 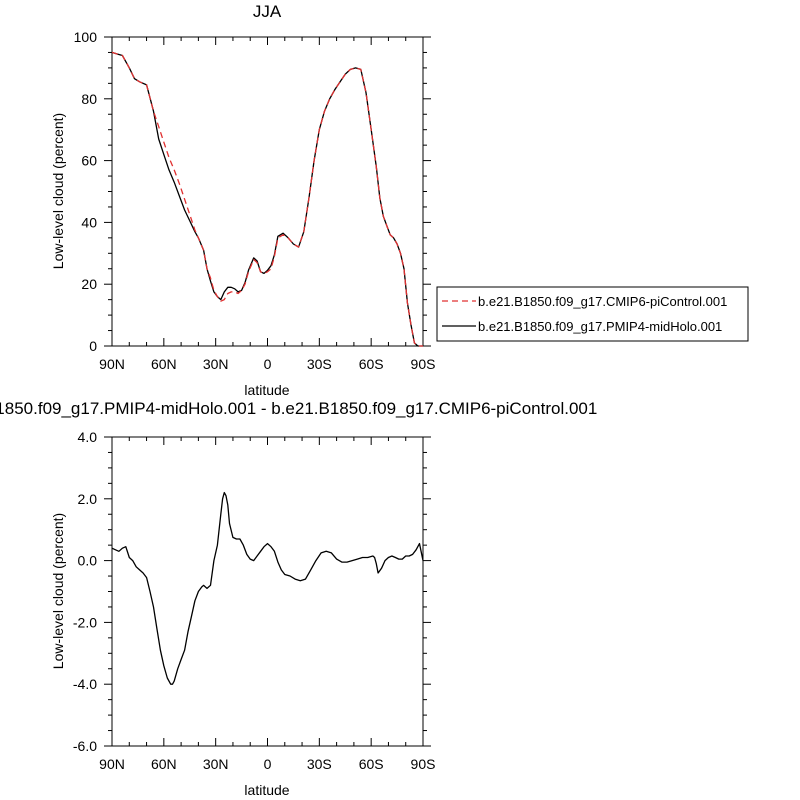 What do you see at coordinates (88, 499) in the screenshot?
I see `bottom-y-tick-label: 2.0` at bounding box center [88, 499].